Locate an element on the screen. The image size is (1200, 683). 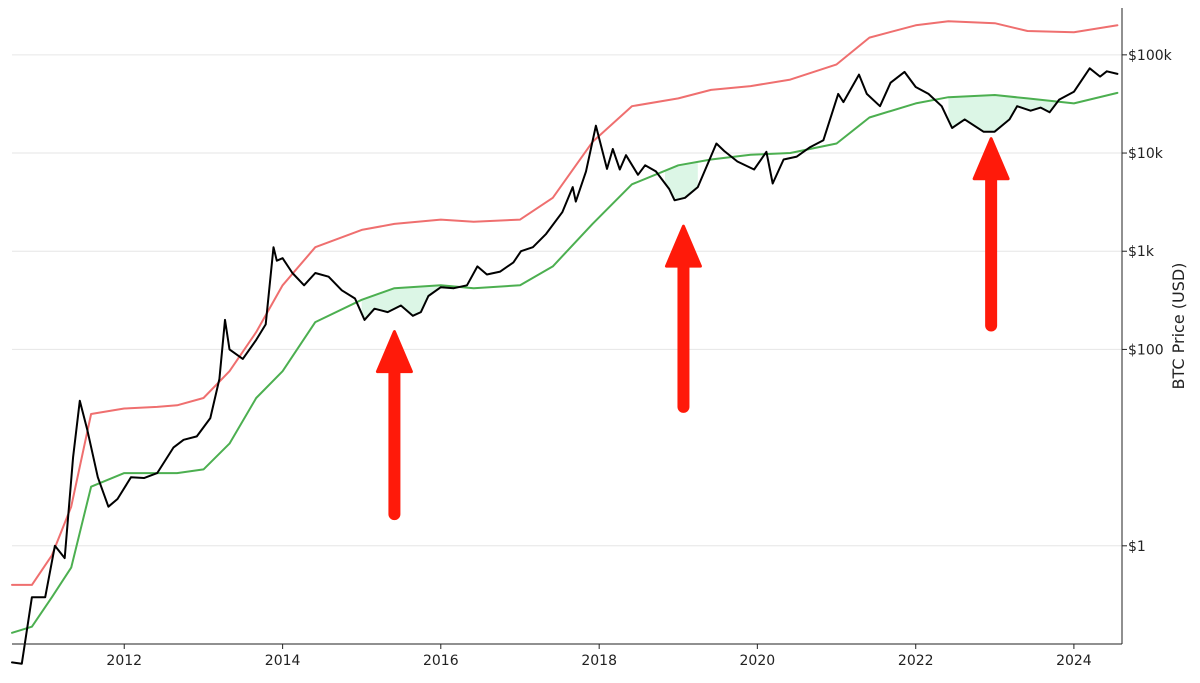
x-tick-label: 2014 is located at coordinates (283, 661).